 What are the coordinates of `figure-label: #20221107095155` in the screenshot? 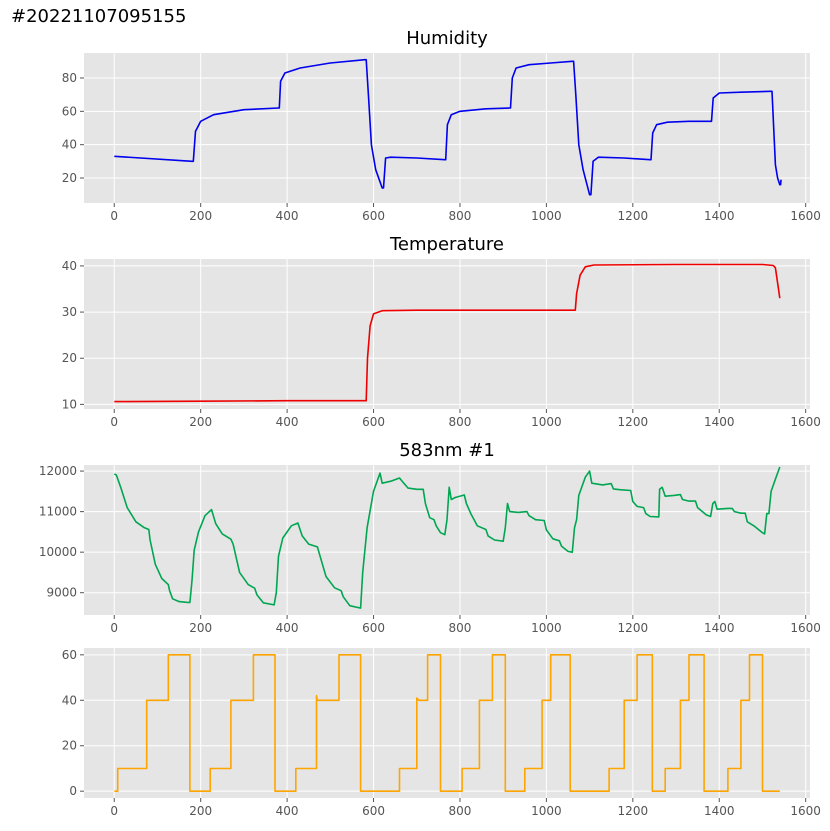 It's located at (99, 16).